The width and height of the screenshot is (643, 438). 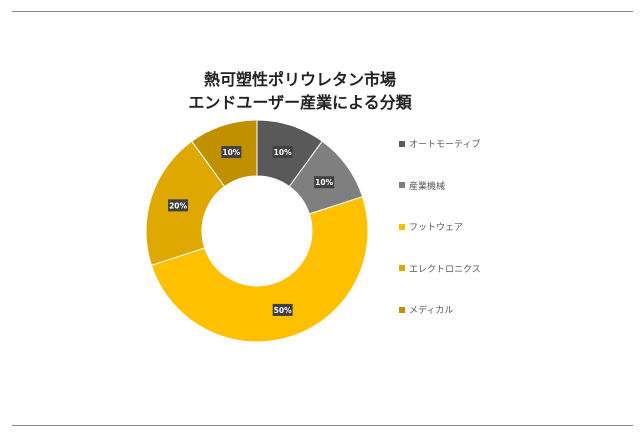 I want to click on chart-title-line-1: 熱可塑性ポリウレタン市場, so click(x=299, y=79).